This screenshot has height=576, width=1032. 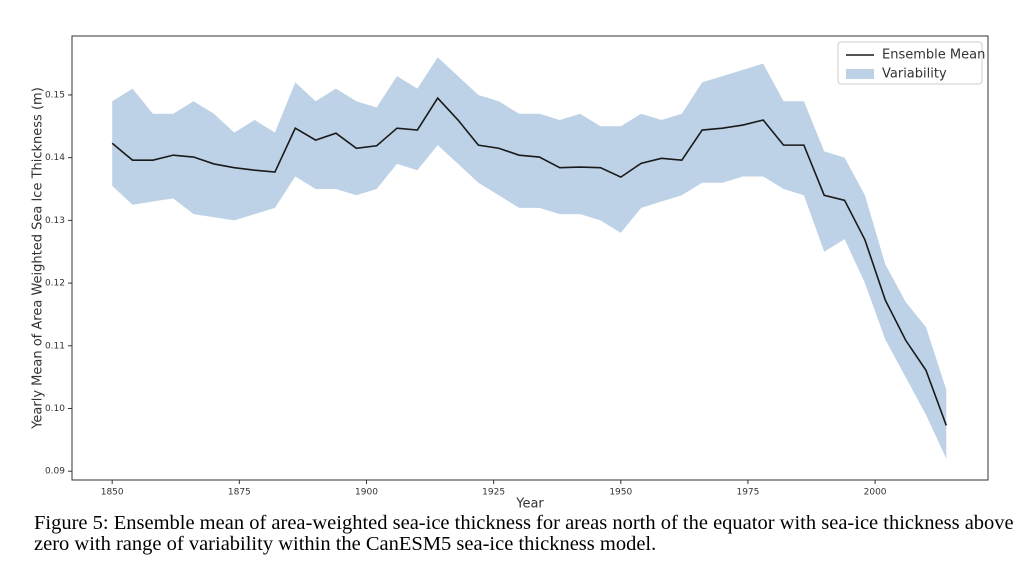 What do you see at coordinates (933, 55) in the screenshot?
I see `legend-label: Ensemble Mean` at bounding box center [933, 55].